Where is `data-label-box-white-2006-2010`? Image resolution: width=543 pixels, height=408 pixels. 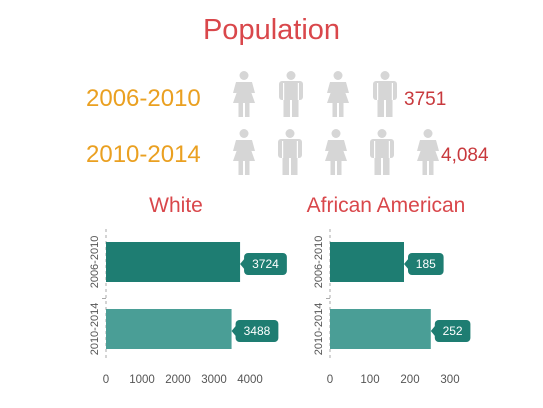
data-label-box-white-2006-2010 is located at coordinates (265, 264).